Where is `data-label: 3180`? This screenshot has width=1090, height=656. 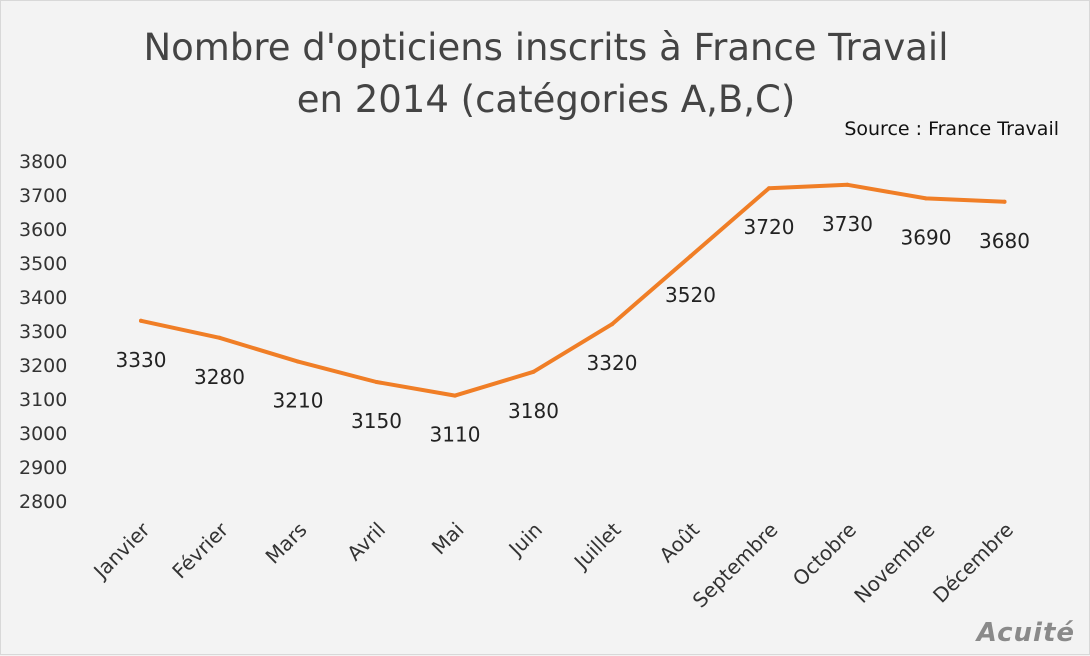
data-label: 3180 is located at coordinates (533, 411).